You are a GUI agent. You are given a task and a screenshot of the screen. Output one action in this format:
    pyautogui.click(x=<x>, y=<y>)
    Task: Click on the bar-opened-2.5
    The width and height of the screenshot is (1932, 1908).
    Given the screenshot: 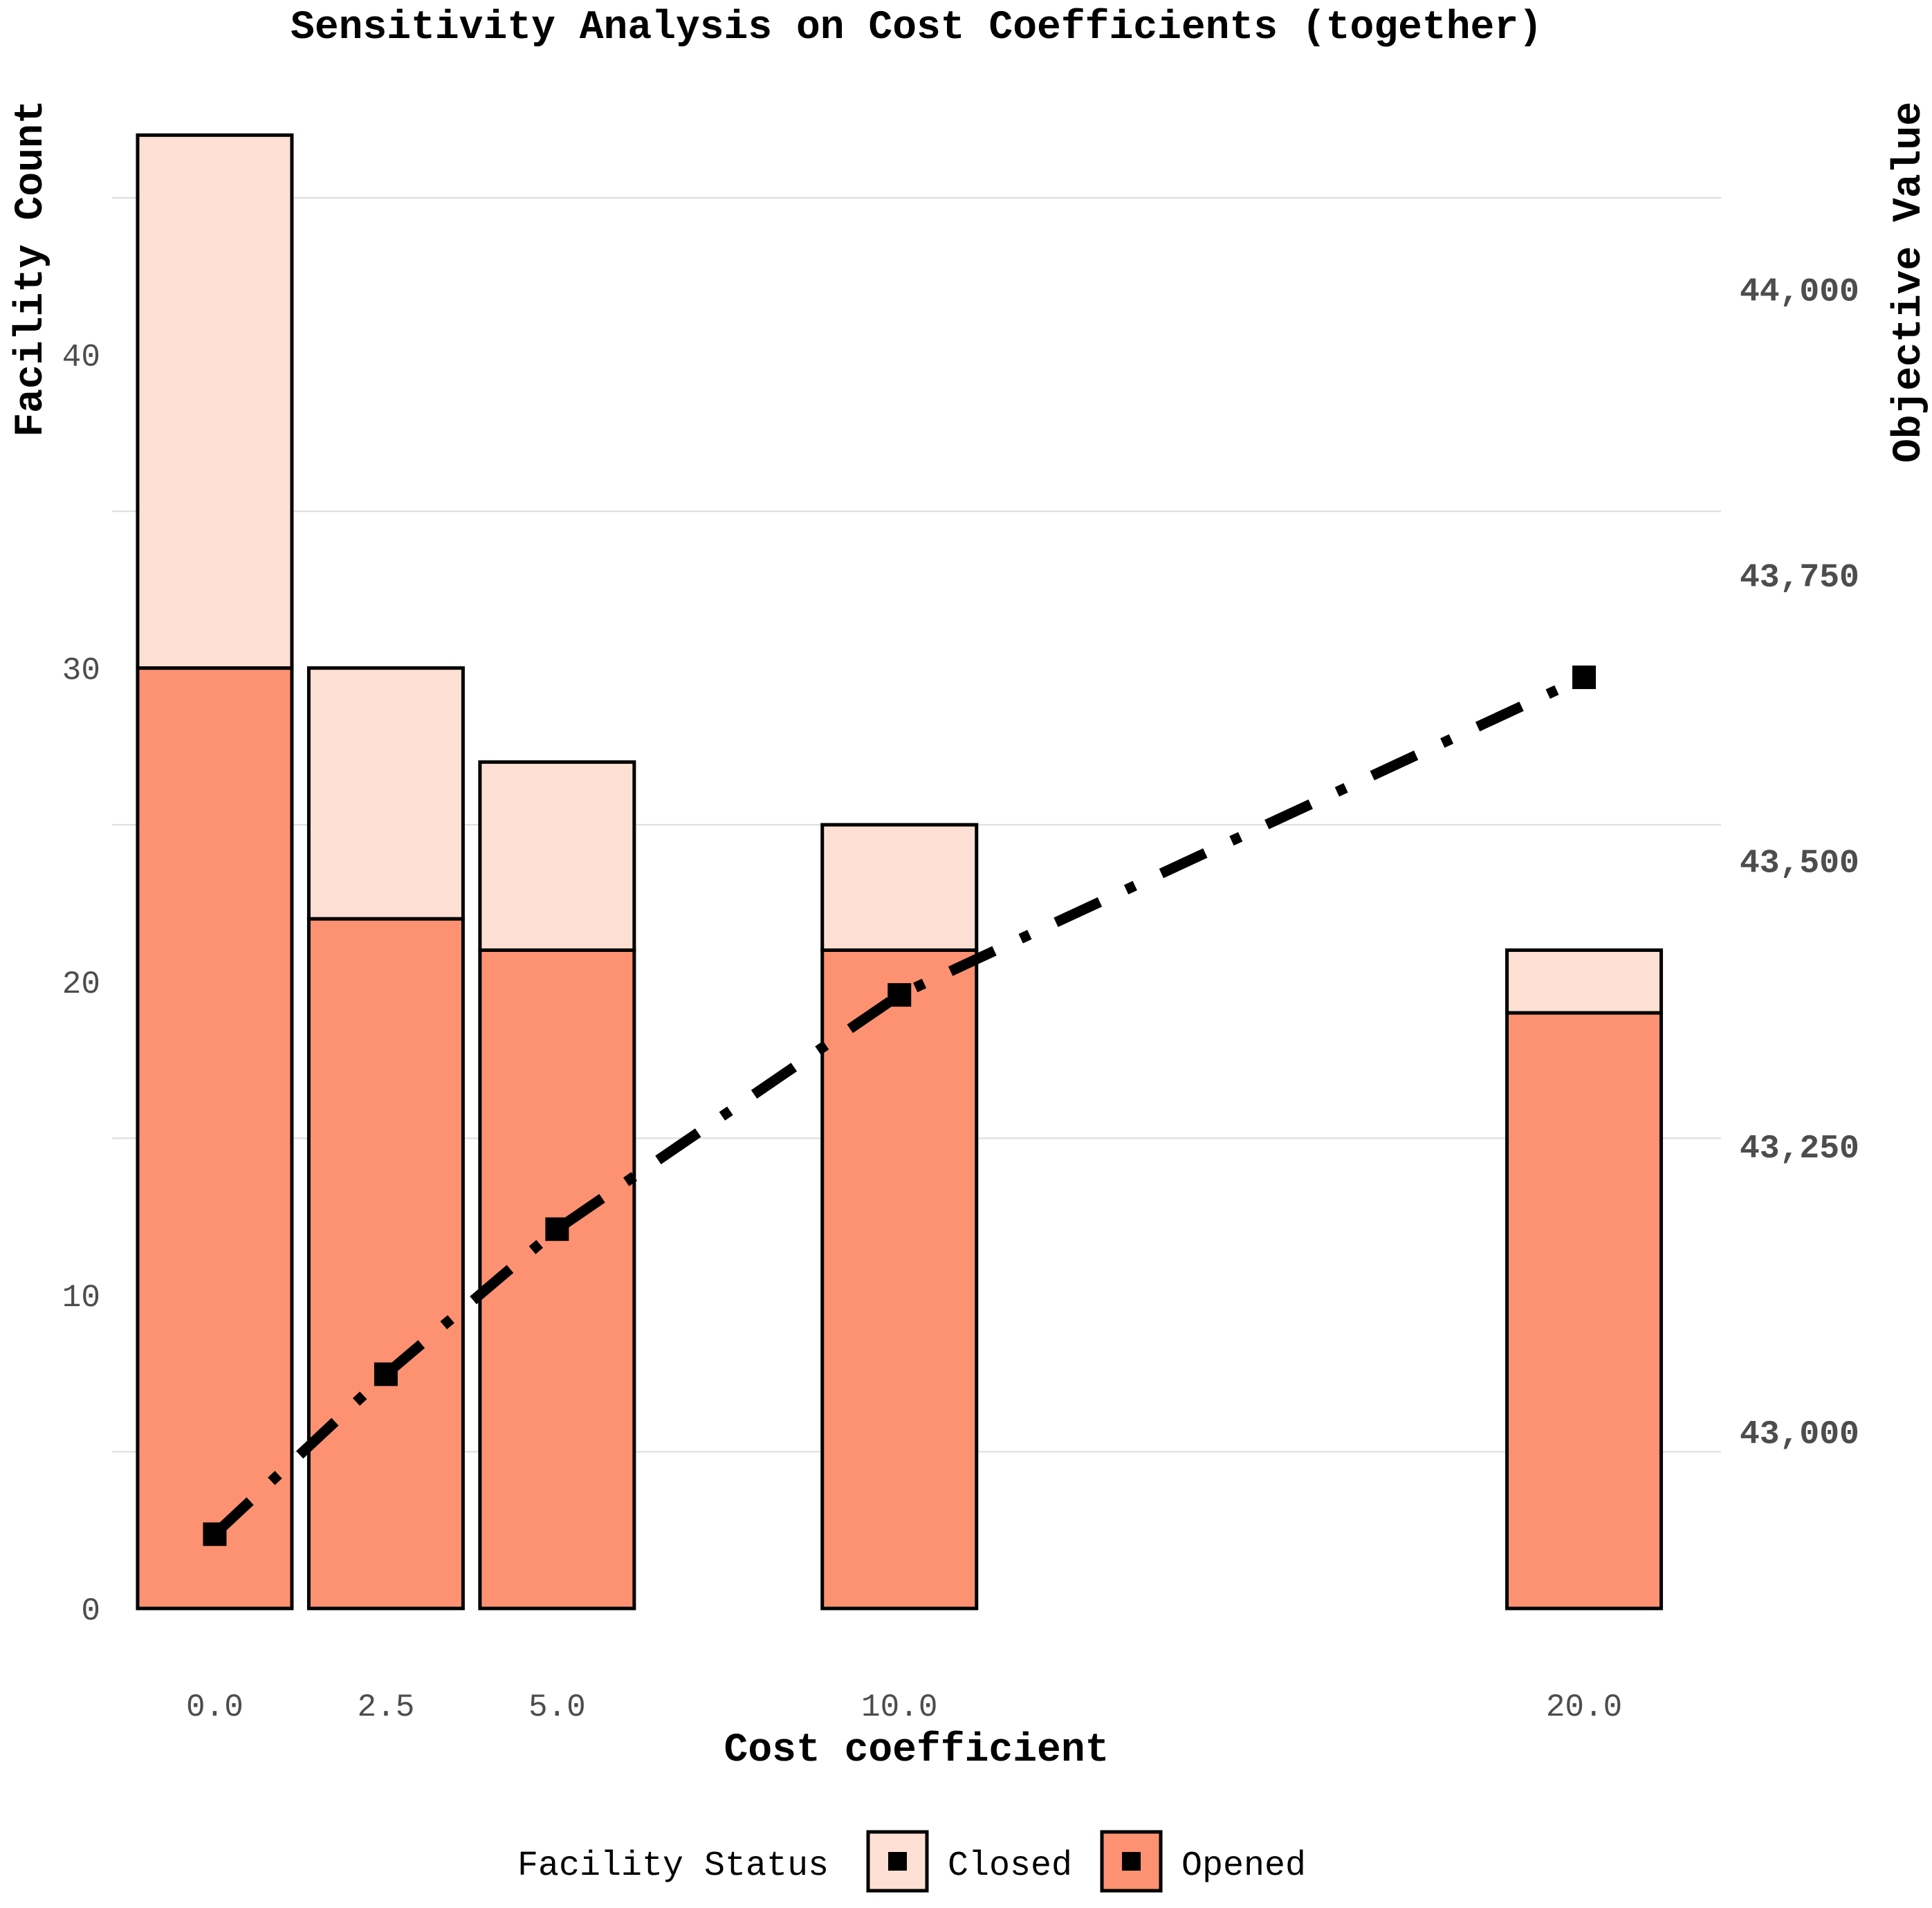 What is the action you would take?
    pyautogui.click(x=385, y=1264)
    